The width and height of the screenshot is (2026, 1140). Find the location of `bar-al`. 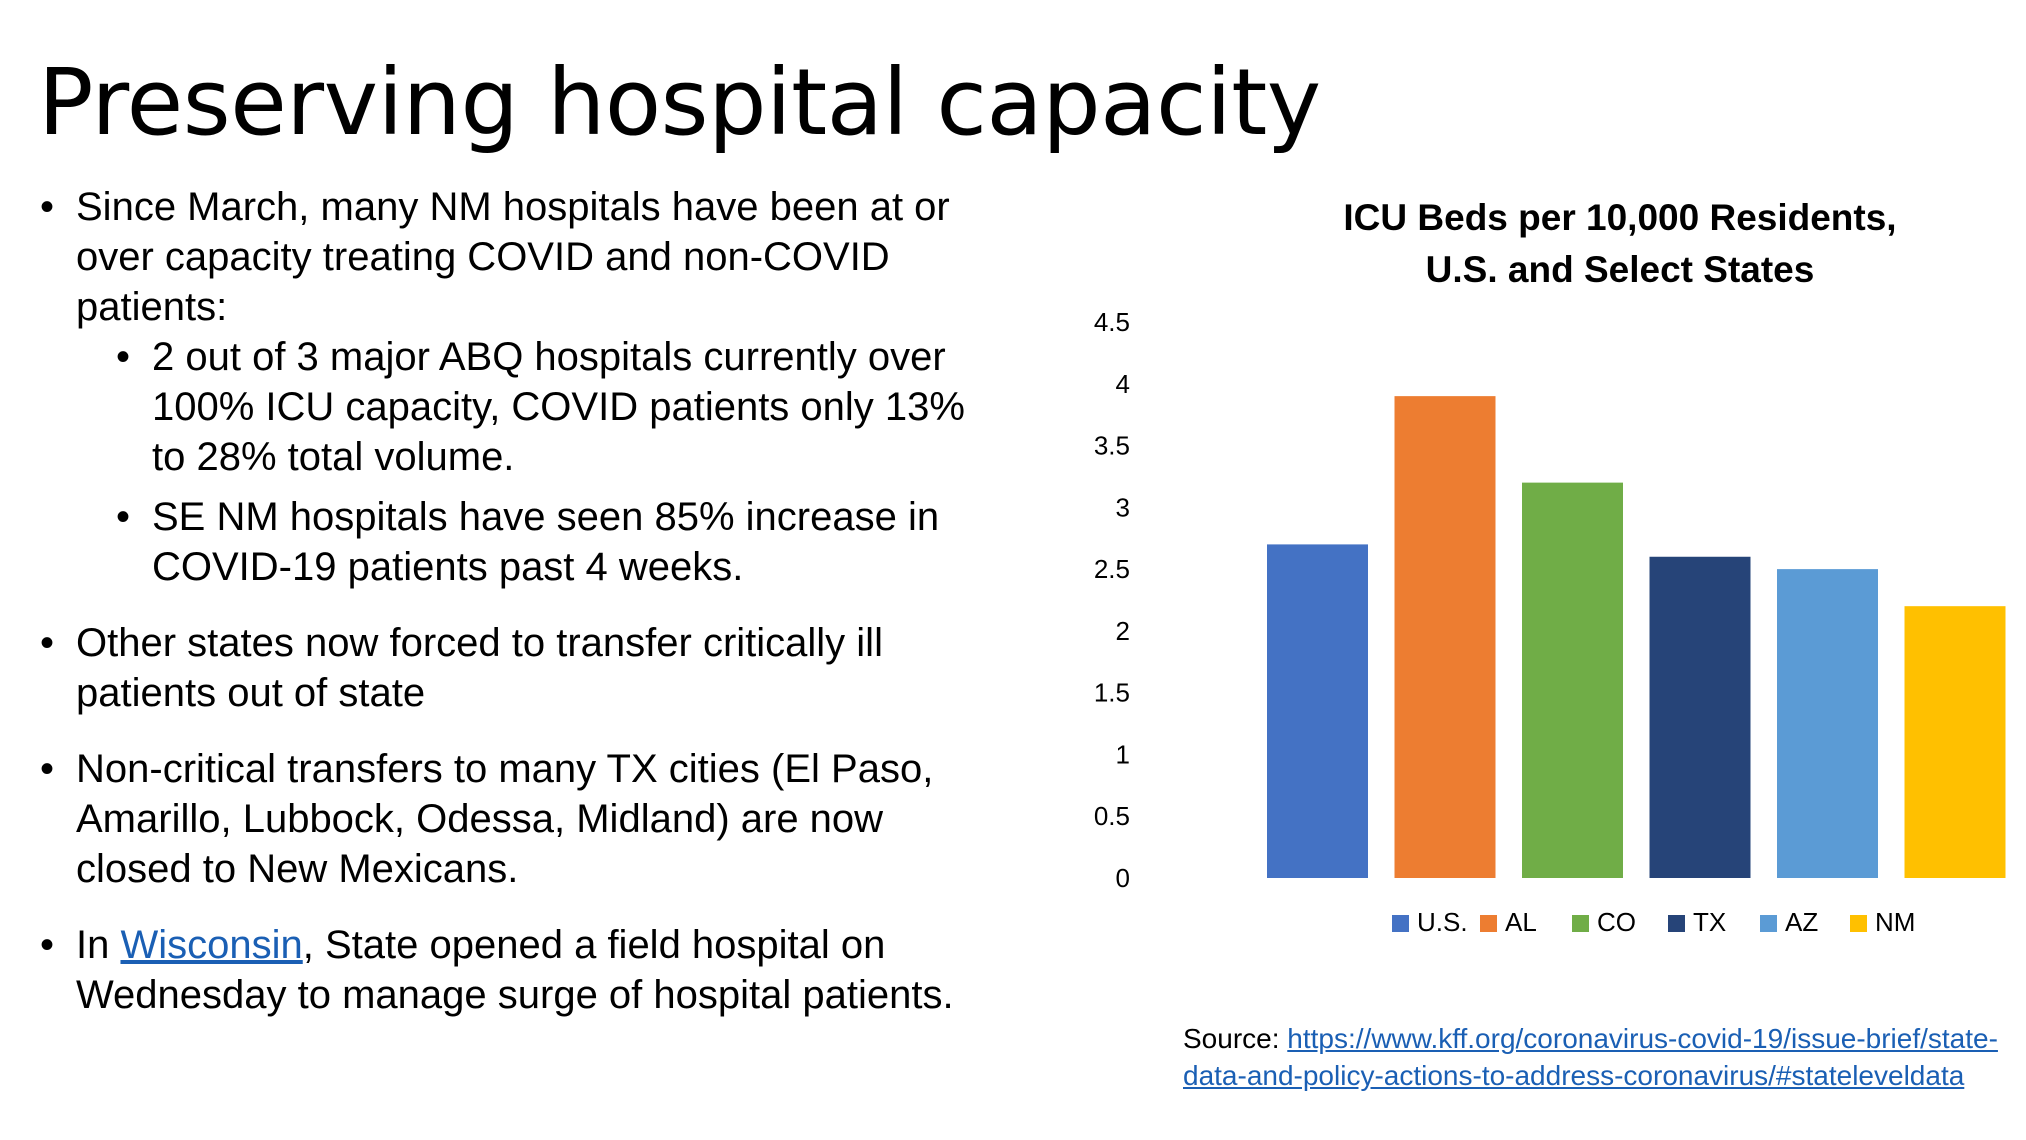

bar-al is located at coordinates (1445, 637).